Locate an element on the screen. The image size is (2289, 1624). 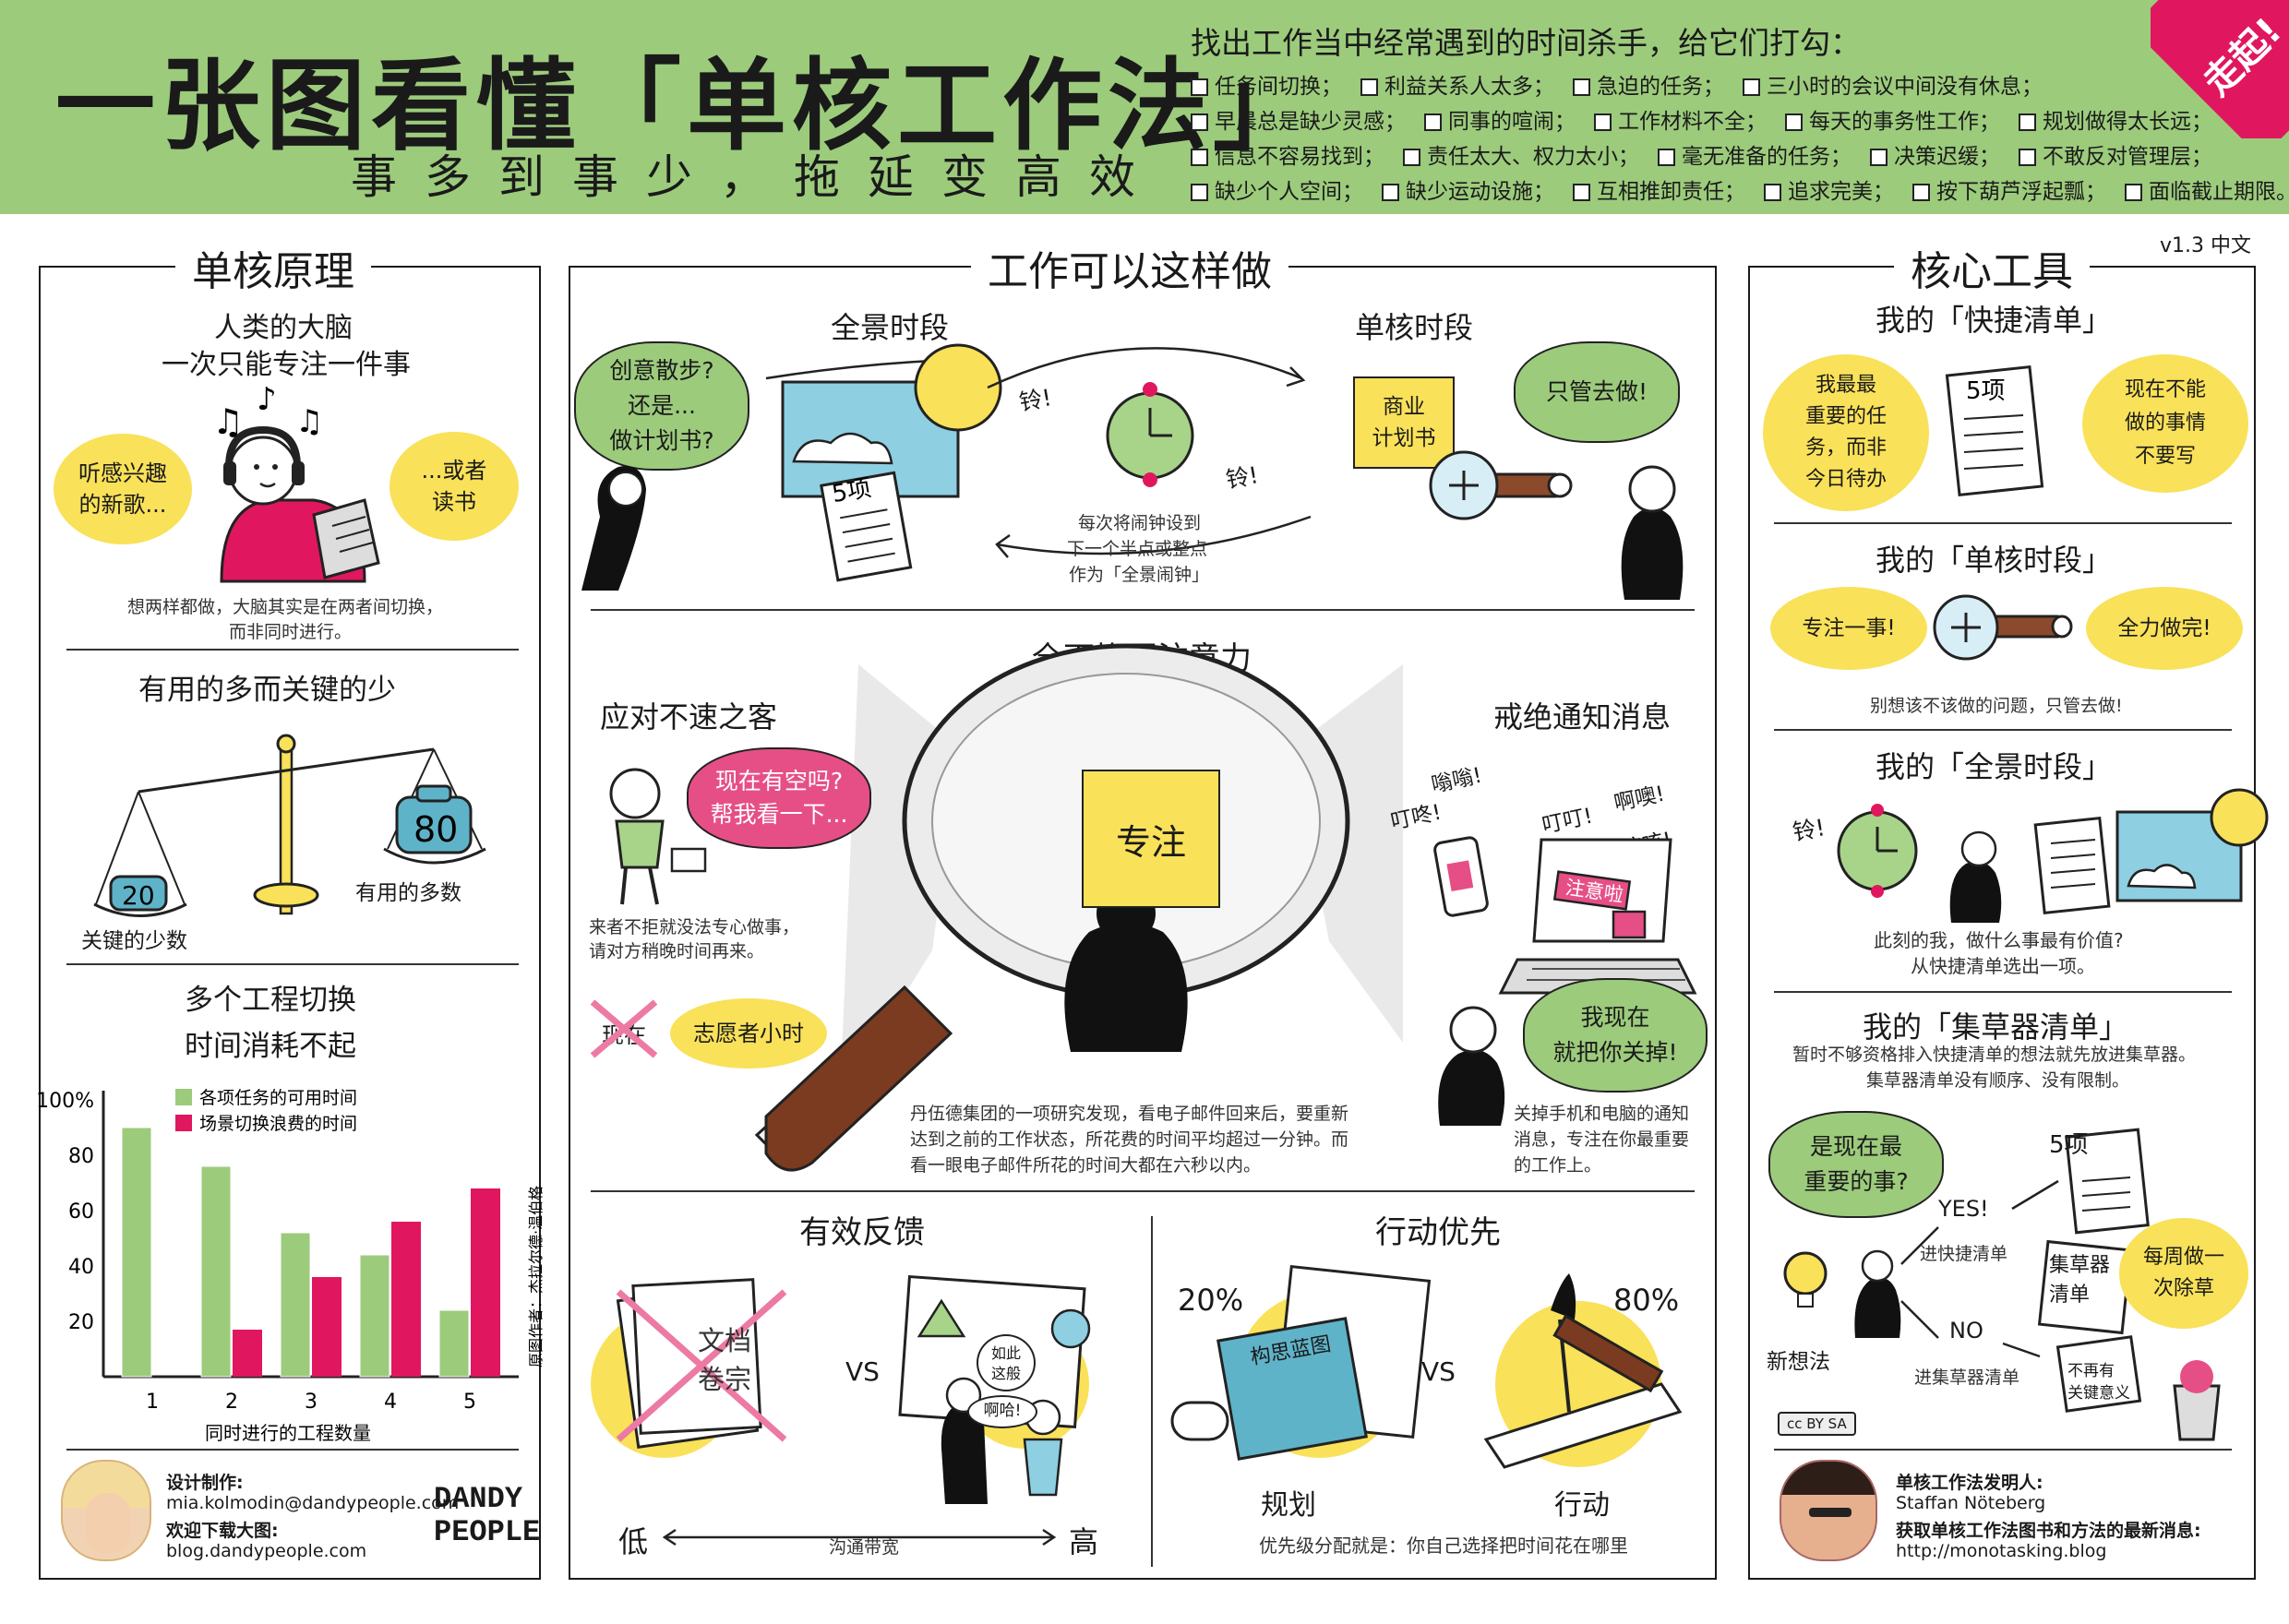
designer-email: mia.kolmodin@dandypeople.com is located at coordinates (313, 1503).